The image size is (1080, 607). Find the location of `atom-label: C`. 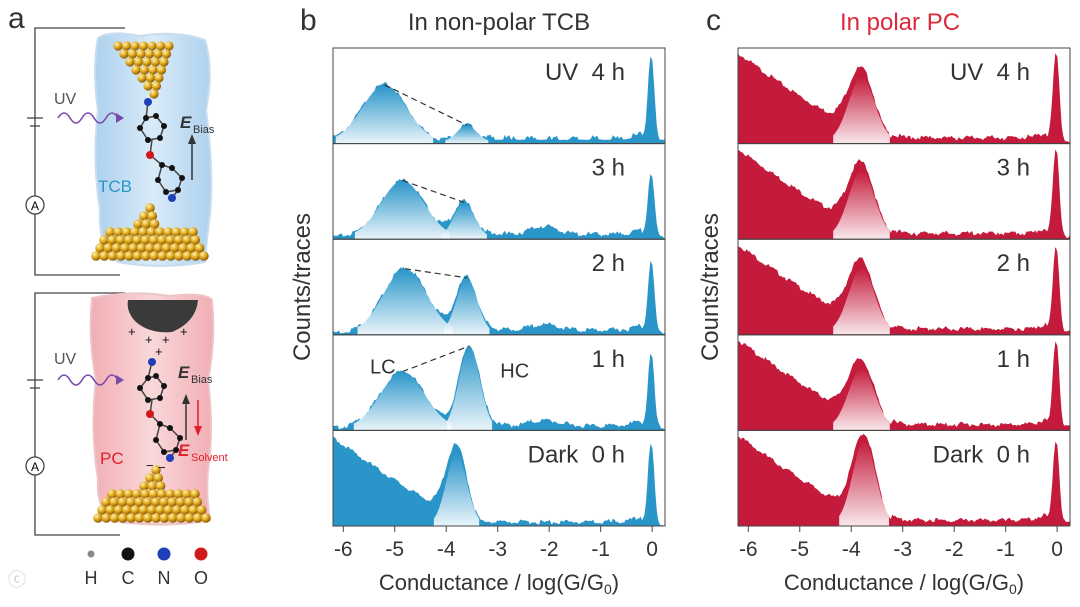

atom-label: C is located at coordinates (128, 578).